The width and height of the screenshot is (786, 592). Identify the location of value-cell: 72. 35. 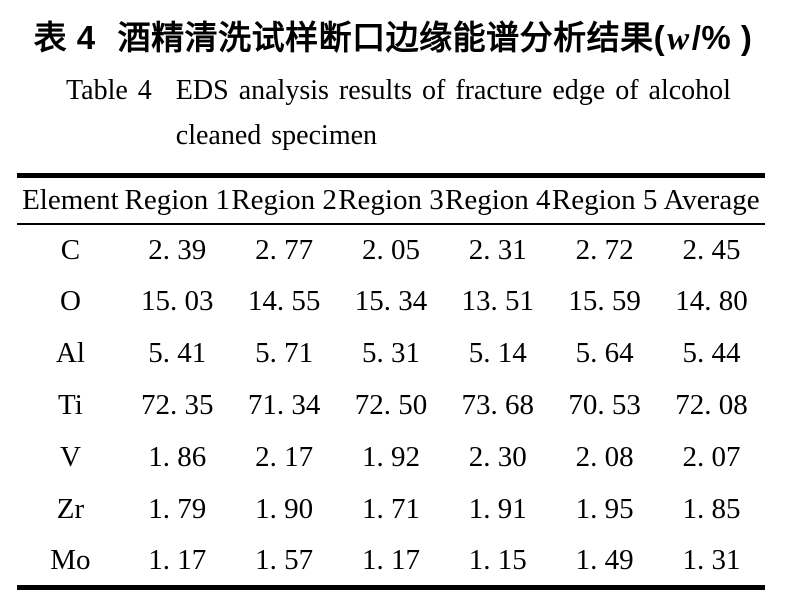
(177, 405).